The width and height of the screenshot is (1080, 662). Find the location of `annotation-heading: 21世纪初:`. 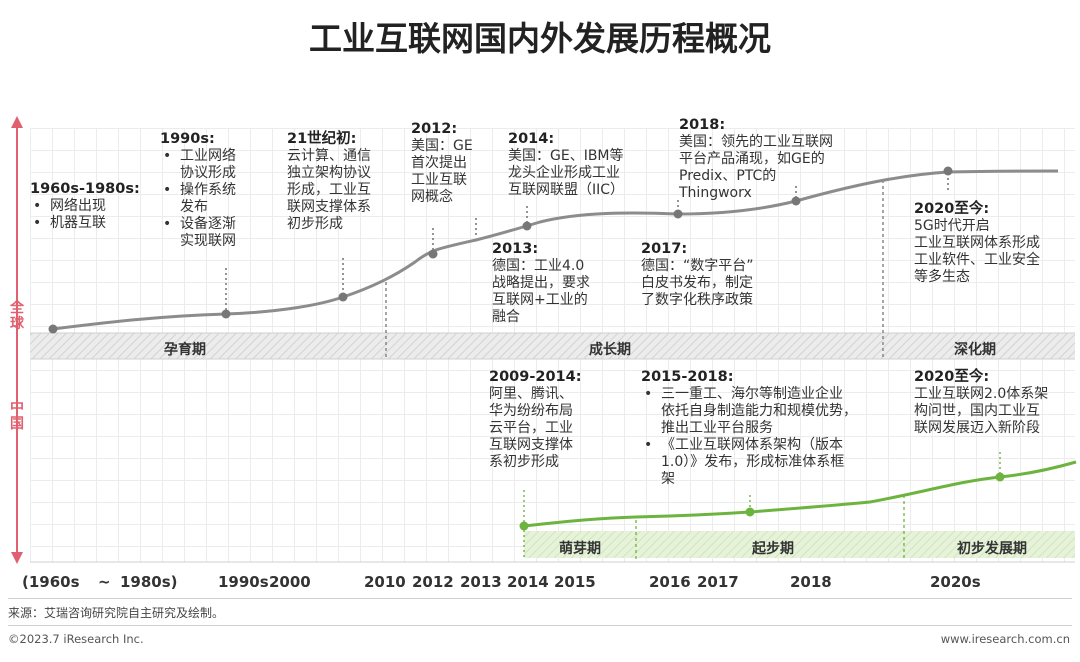

annotation-heading: 21世纪初: is located at coordinates (322, 139).